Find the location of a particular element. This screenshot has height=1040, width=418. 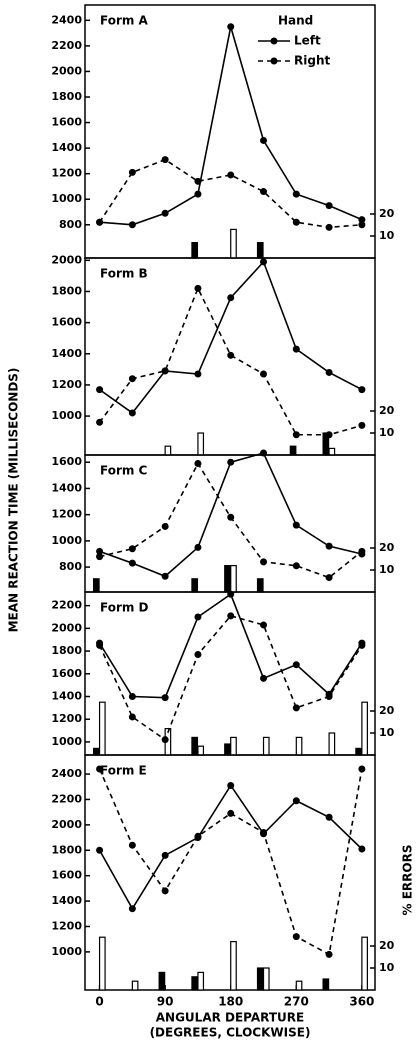

y2-tick-label: 10 is located at coordinates (387, 732).